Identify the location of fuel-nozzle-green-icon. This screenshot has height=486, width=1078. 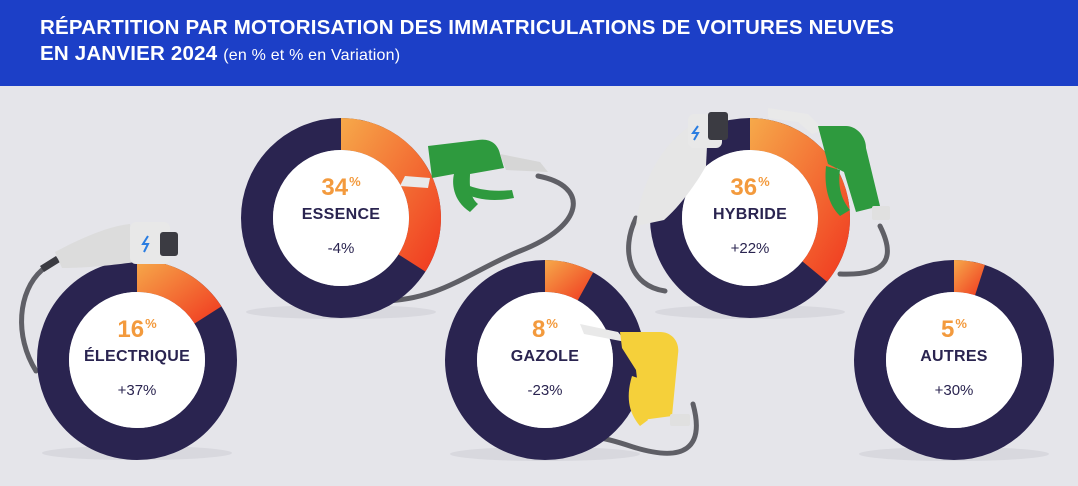
(474, 175).